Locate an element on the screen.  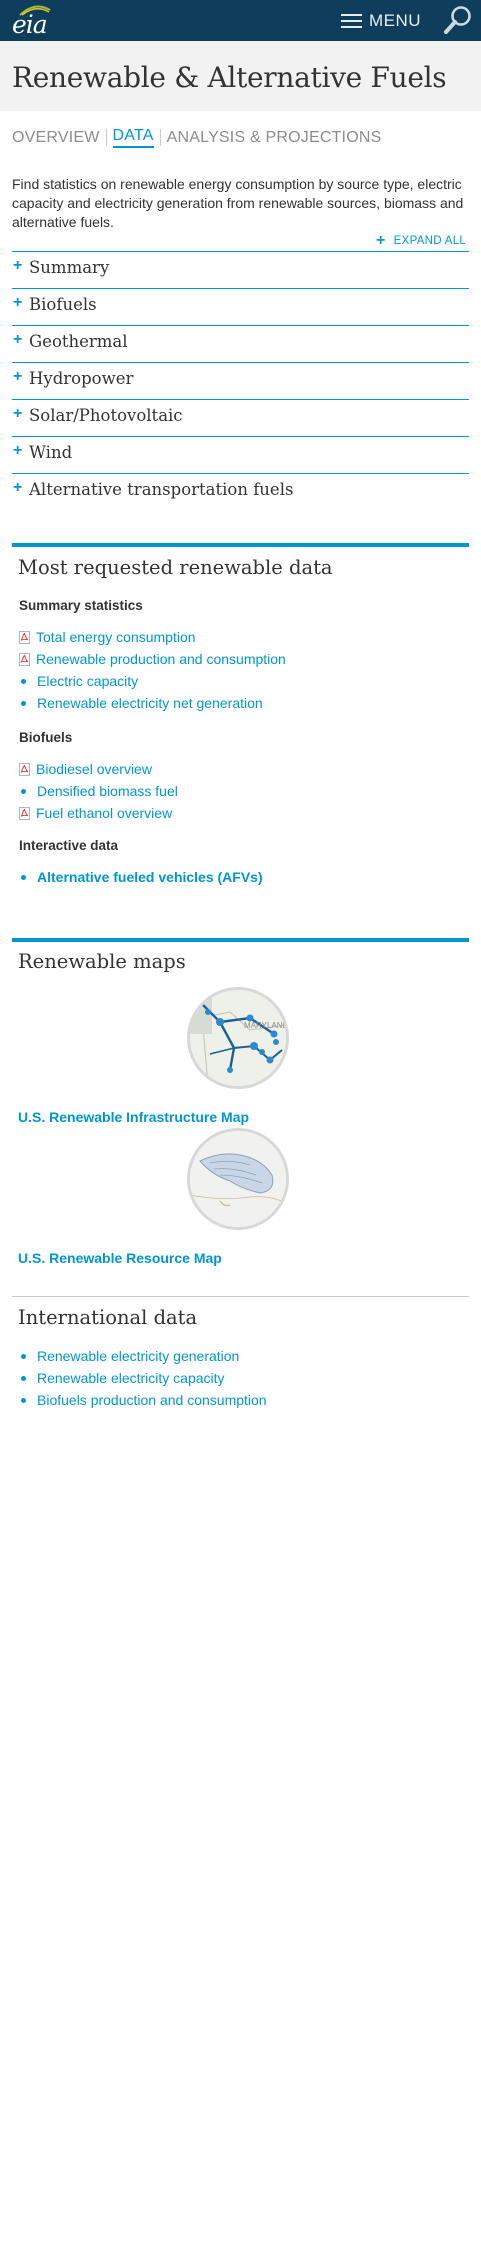
tab-overview: OVERVIEW is located at coordinates (56, 137).